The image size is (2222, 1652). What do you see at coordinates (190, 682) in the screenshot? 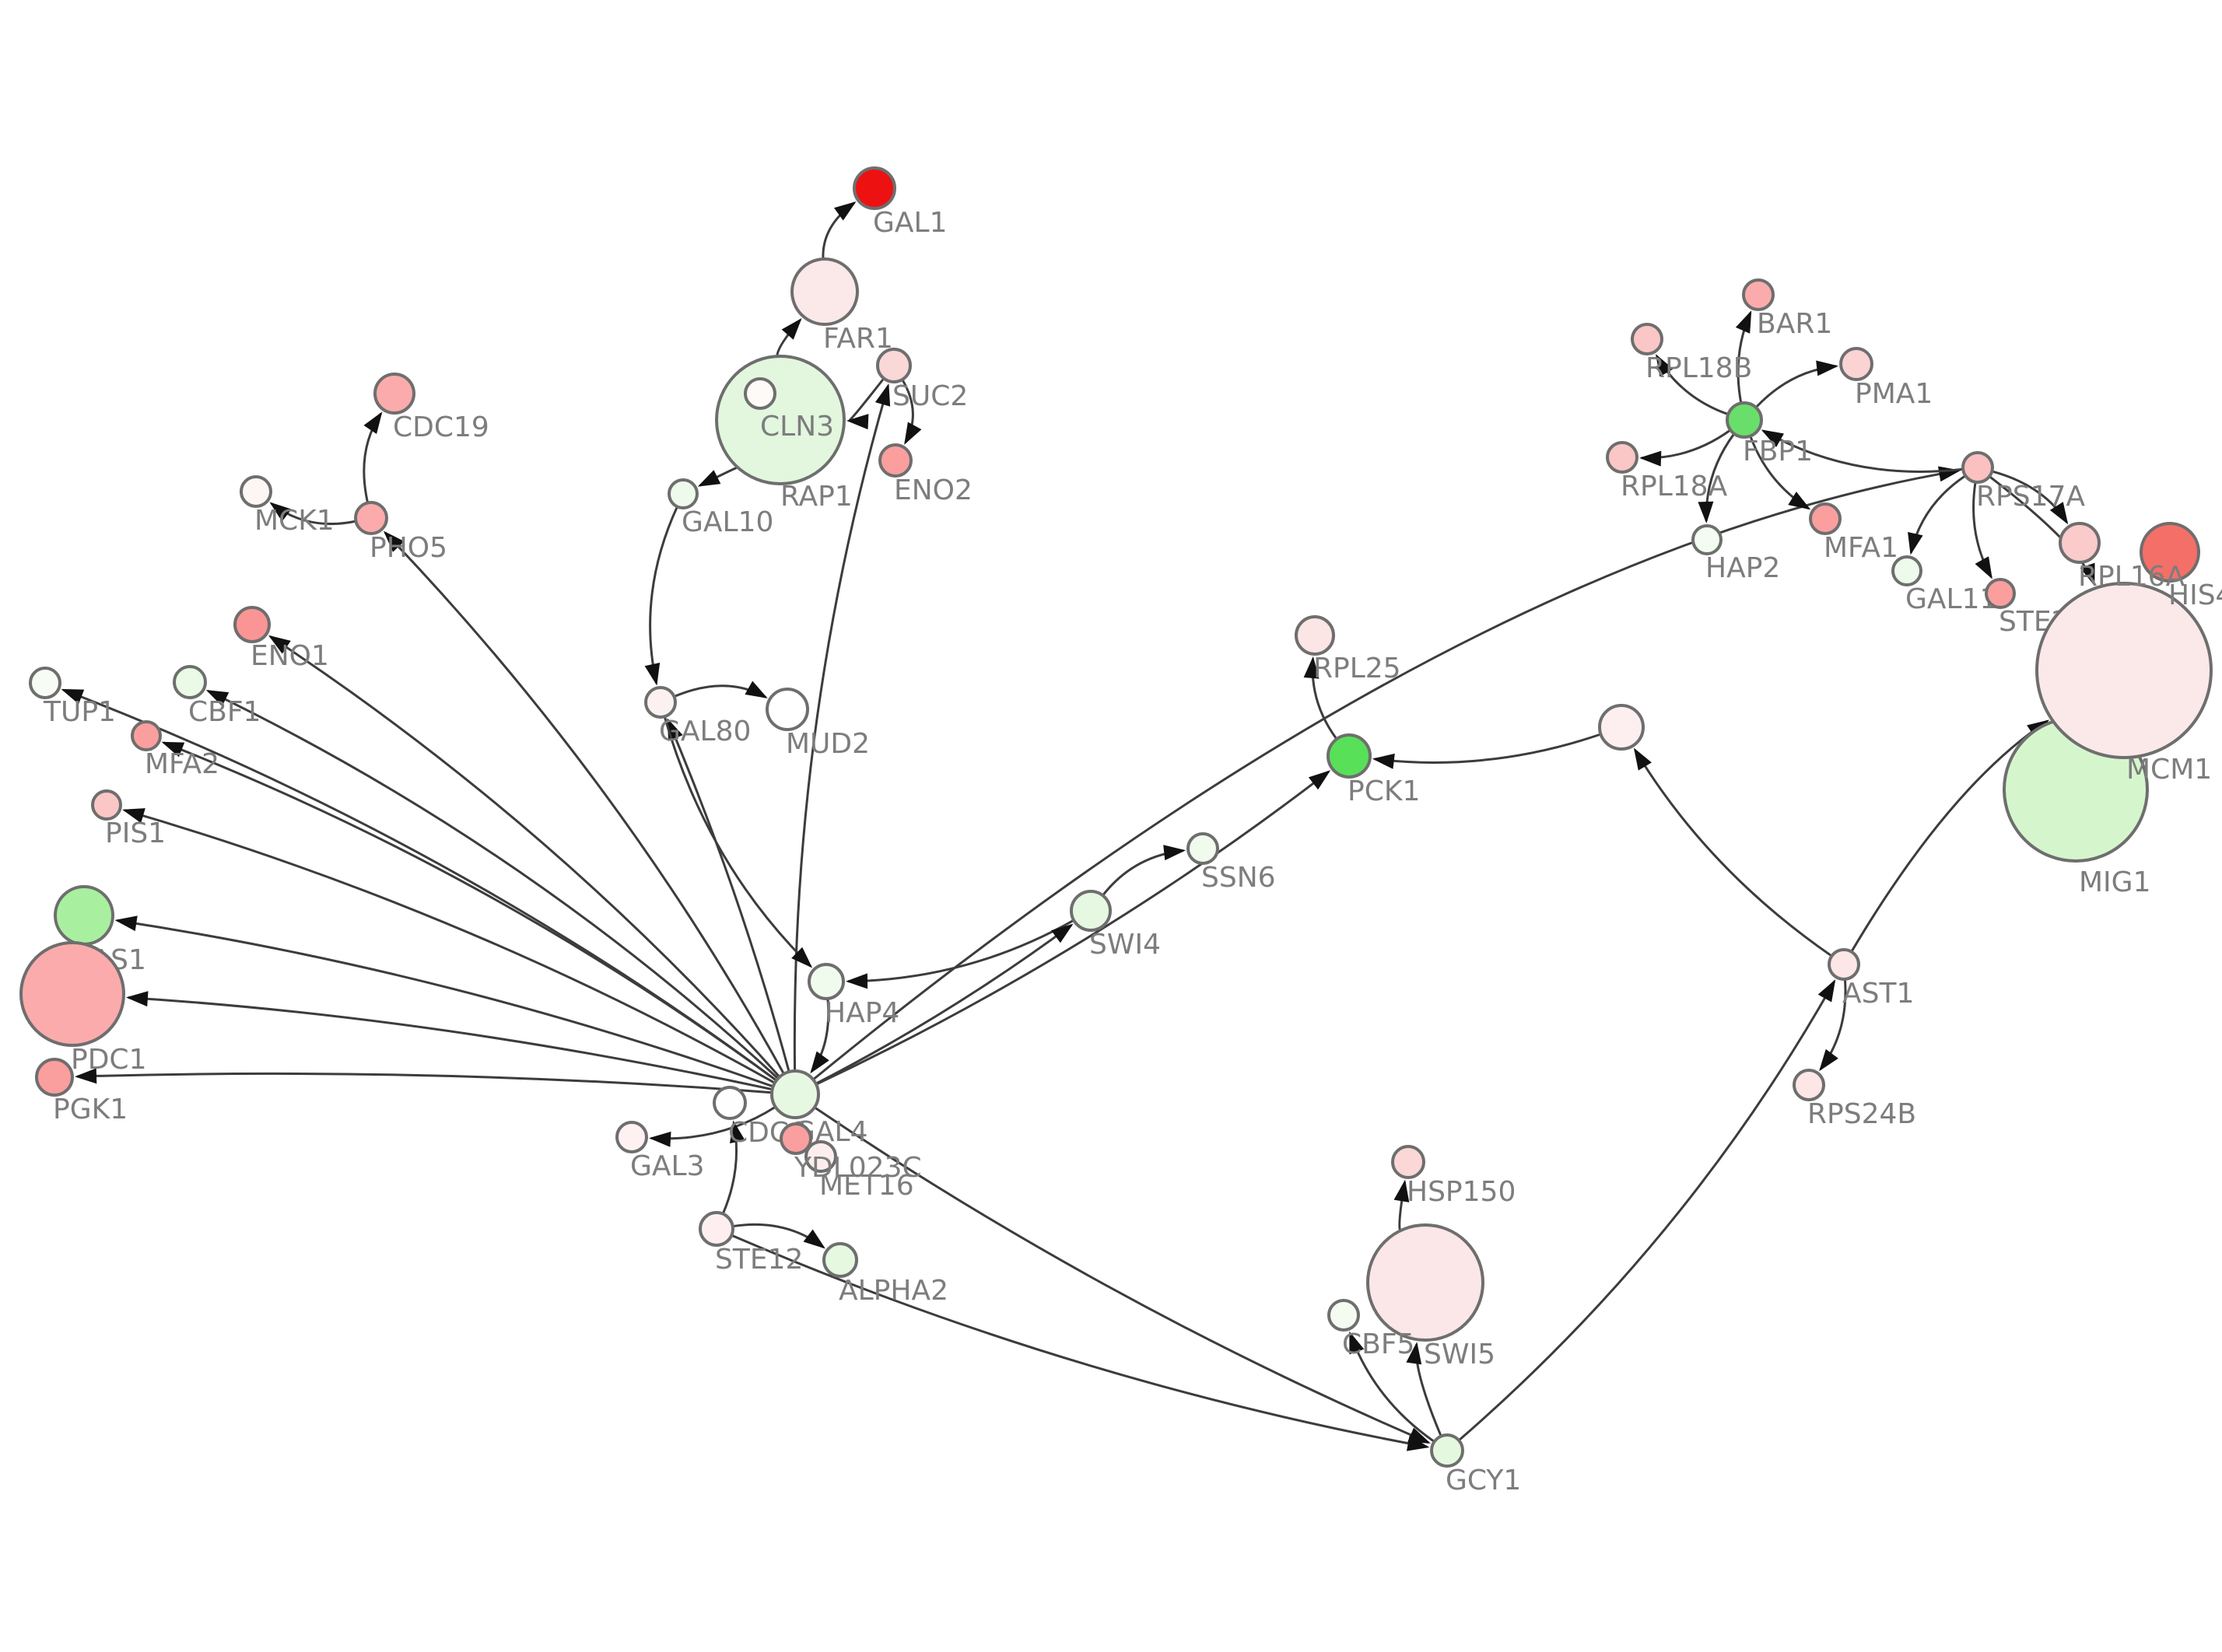
I see `node-CBF1` at bounding box center [190, 682].